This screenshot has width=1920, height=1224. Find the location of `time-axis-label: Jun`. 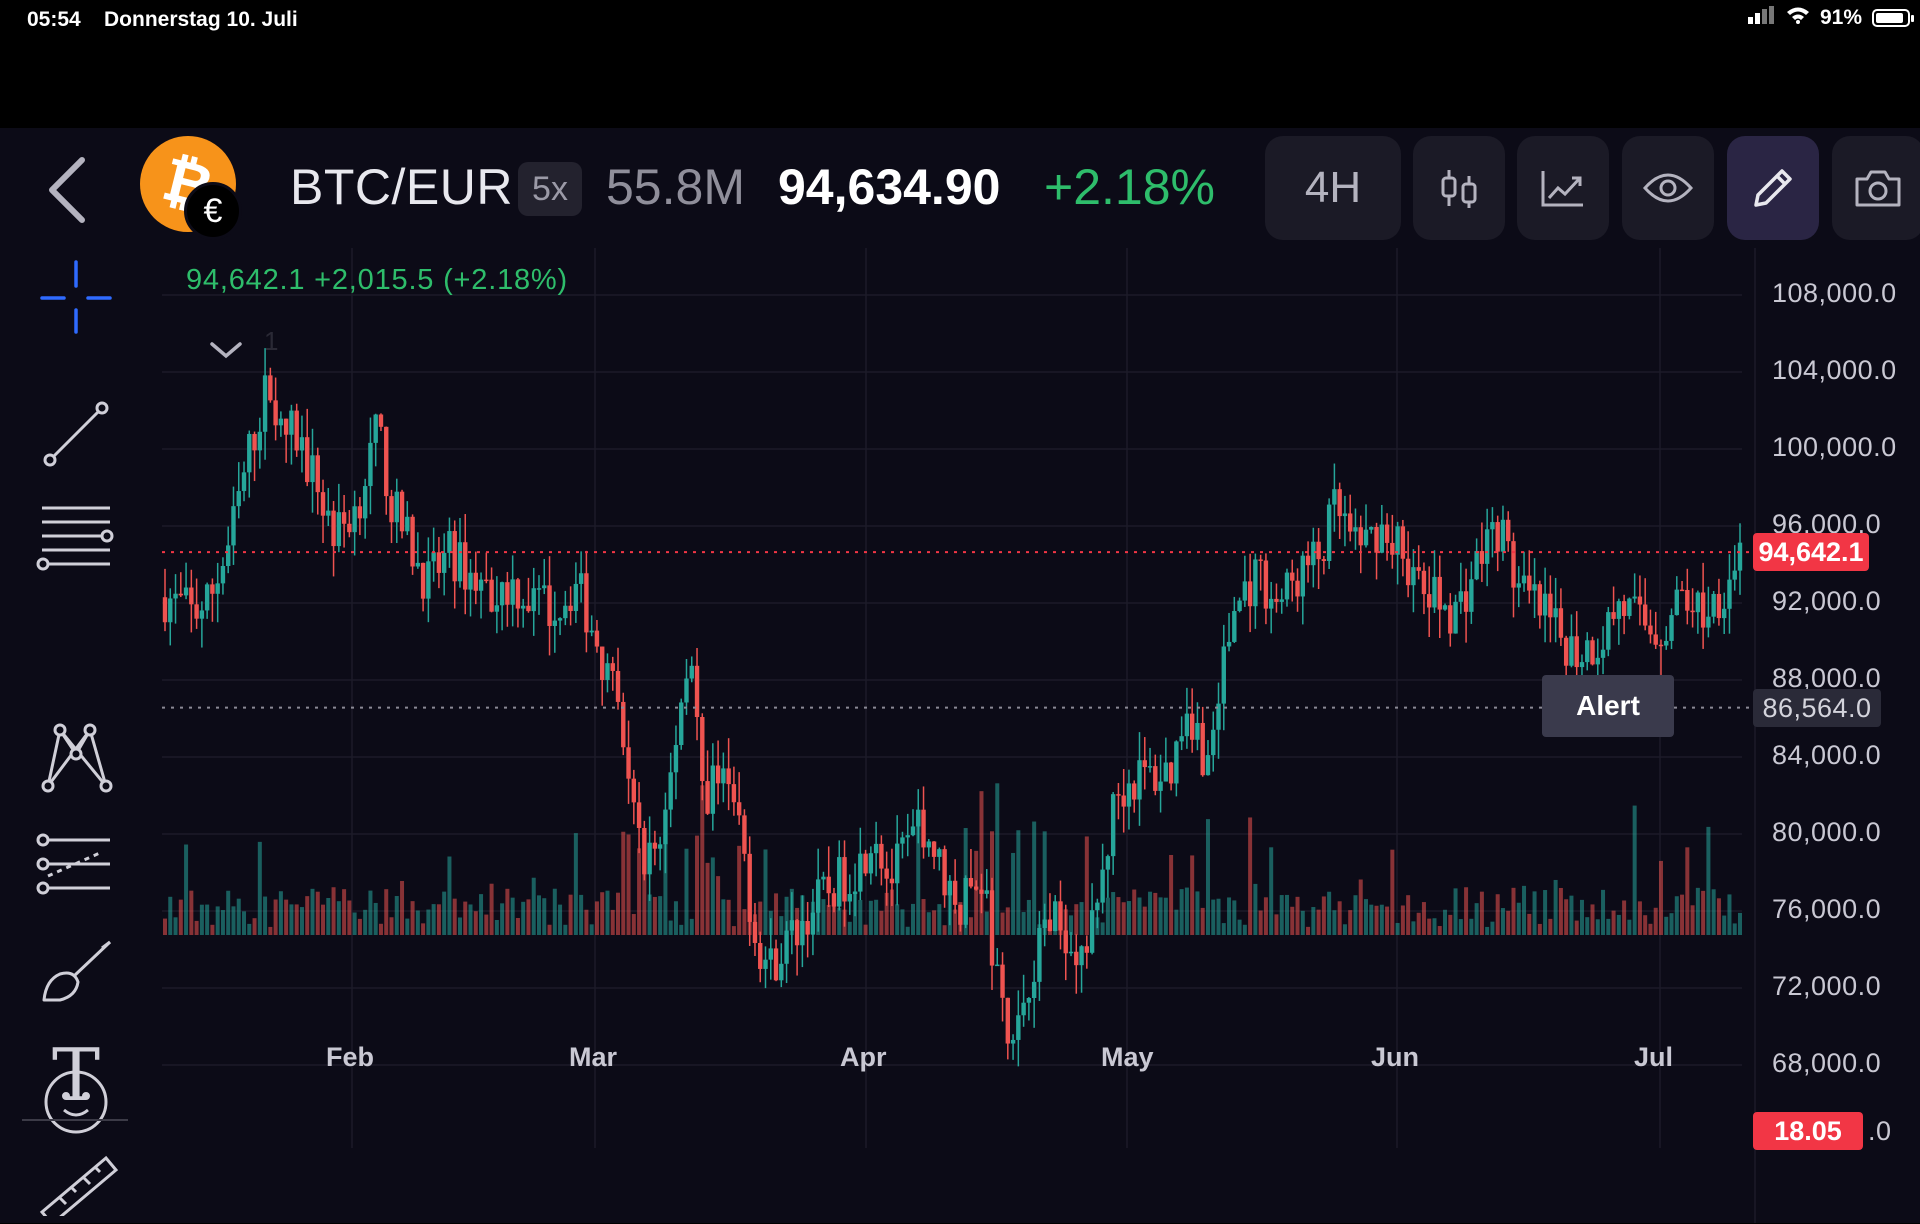

time-axis-label: Jun is located at coordinates (1395, 1057).